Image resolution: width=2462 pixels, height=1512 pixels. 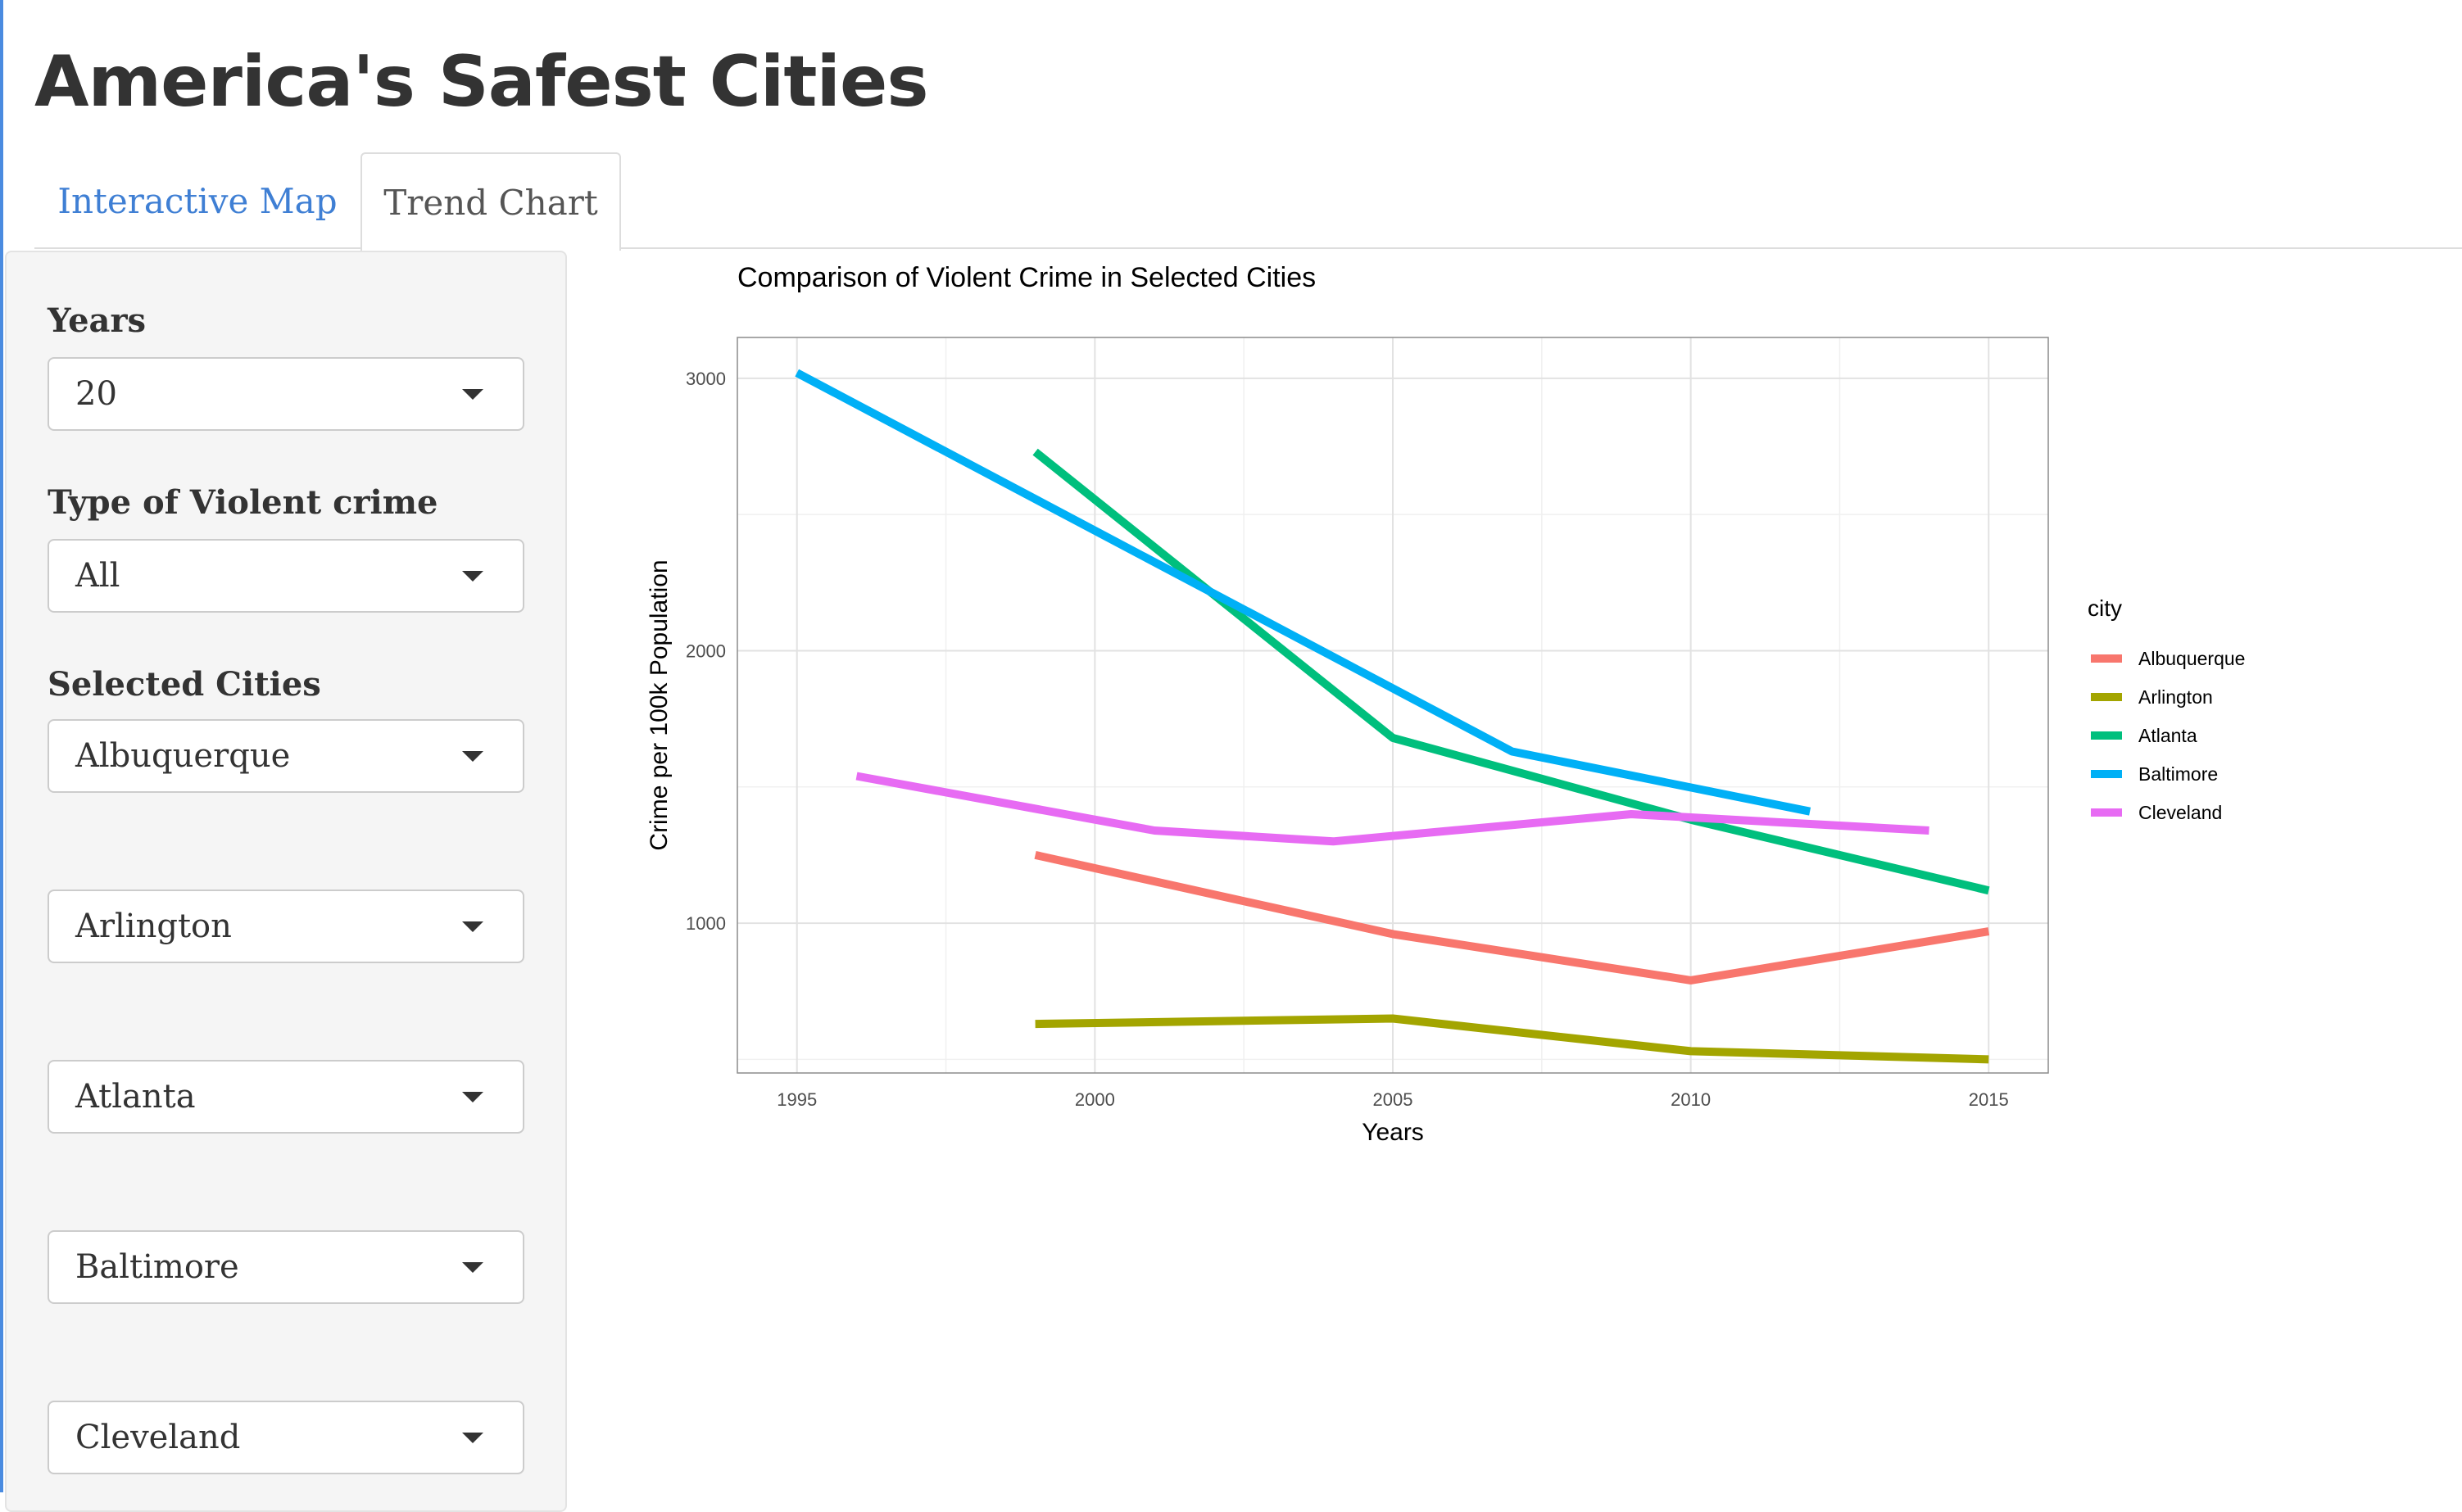 I want to click on tab-trend-chart: Trend Chart, so click(x=490, y=202).